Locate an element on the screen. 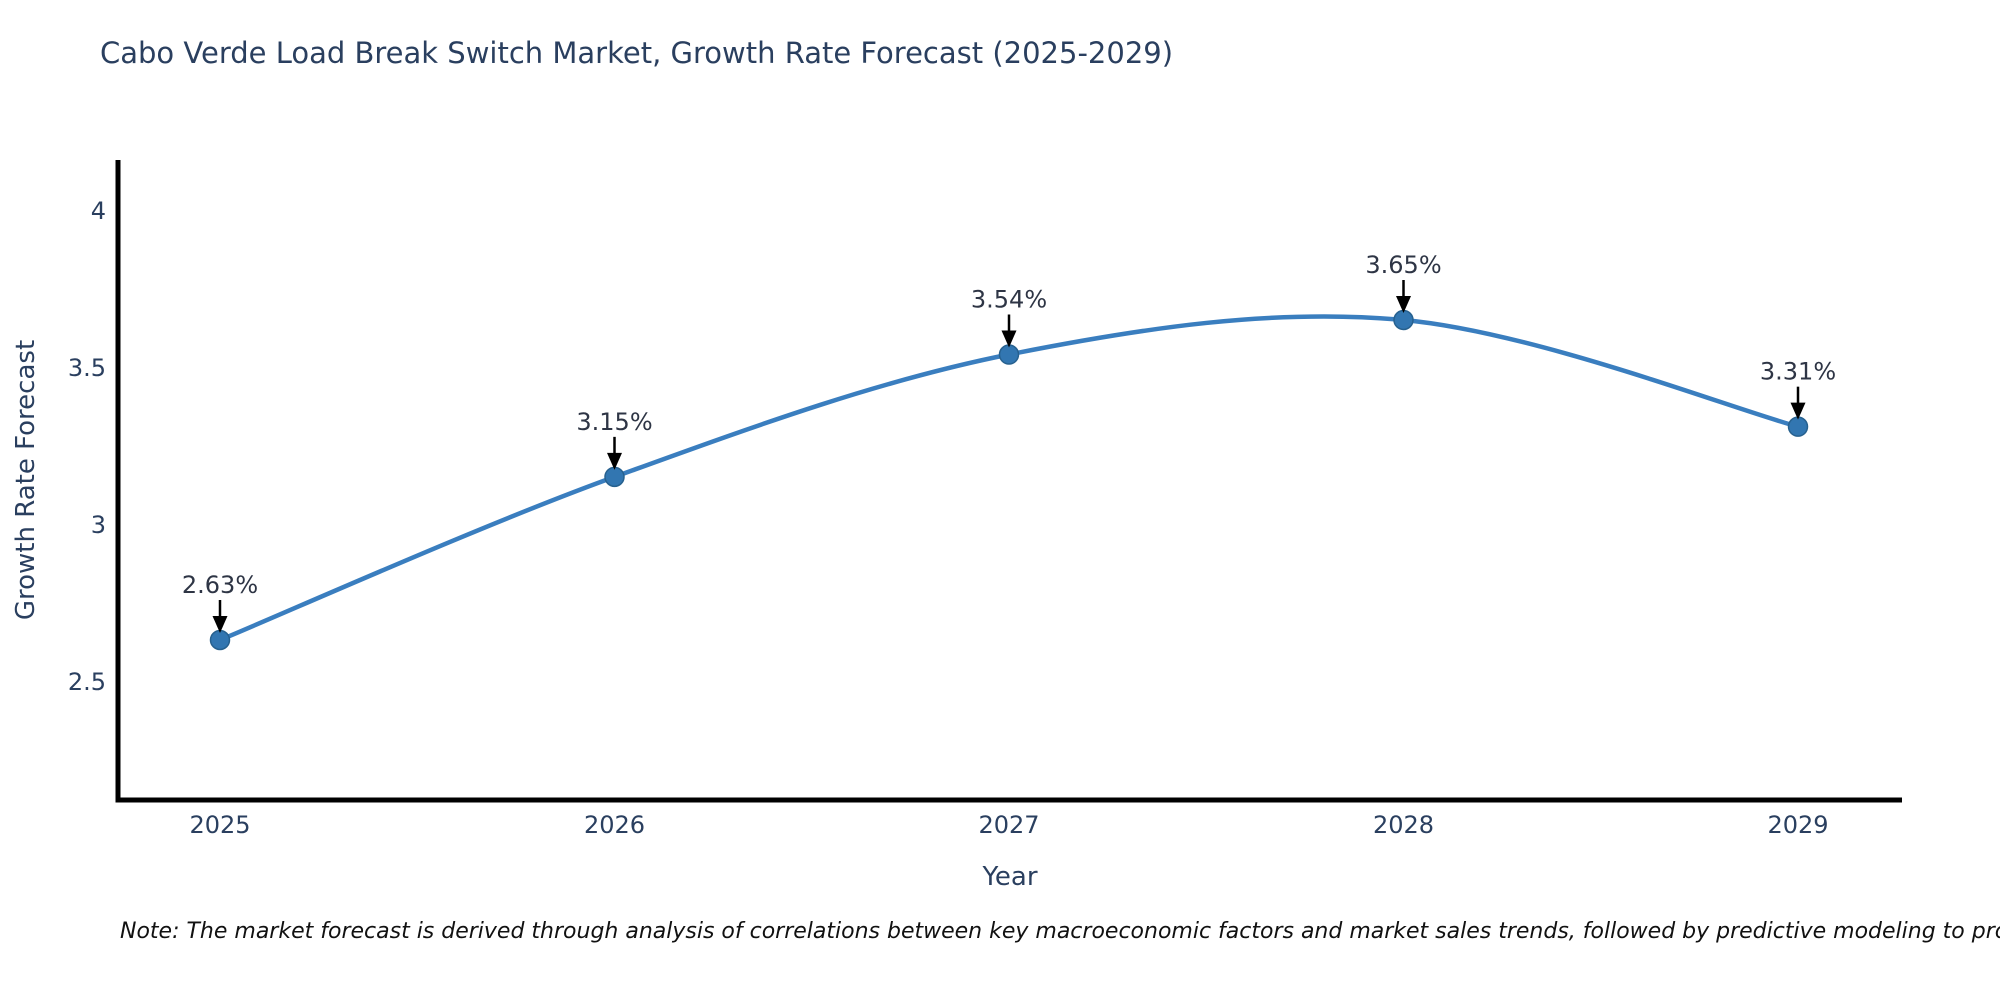  data-point-value-label: 3.54% is located at coordinates (1009, 300).